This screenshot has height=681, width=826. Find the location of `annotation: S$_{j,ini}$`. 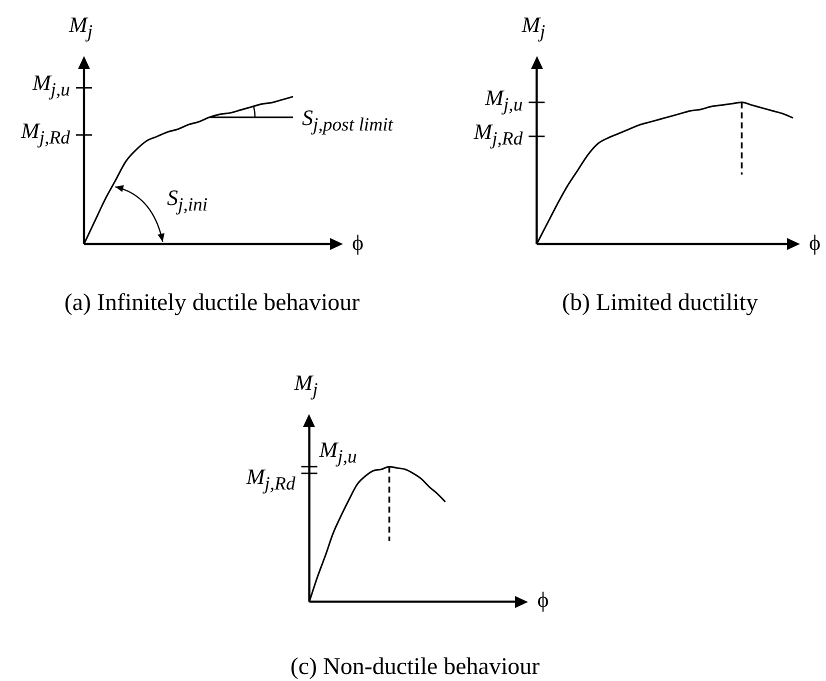

annotation: S$_{j,ini}$ is located at coordinates (187, 200).